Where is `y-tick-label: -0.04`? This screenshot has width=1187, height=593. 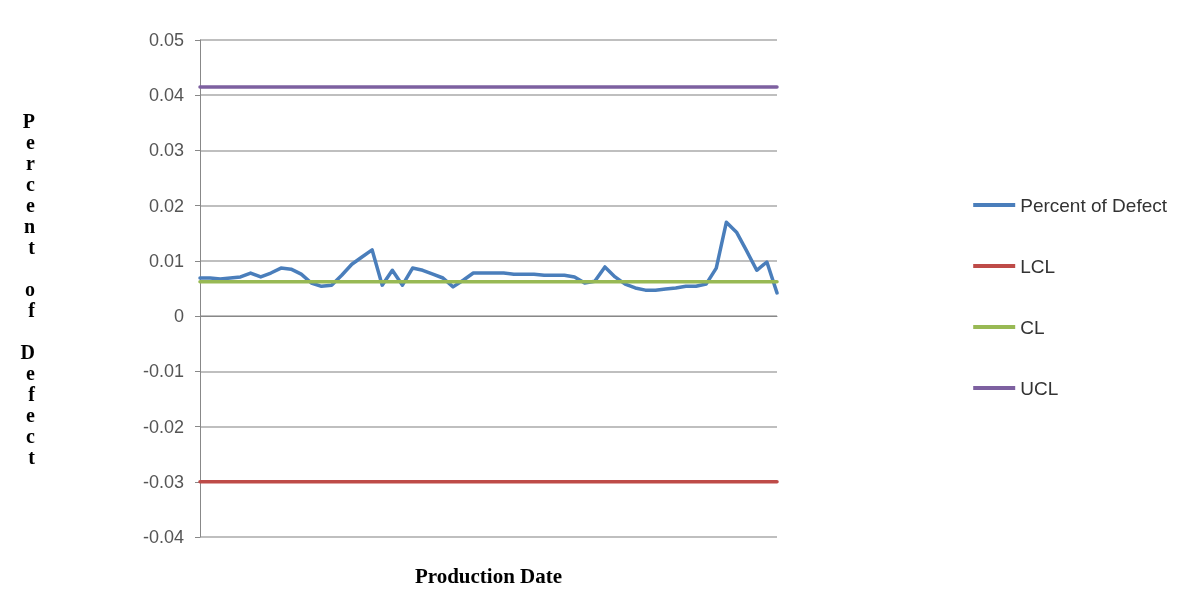
y-tick-label: -0.04 is located at coordinates (163, 537).